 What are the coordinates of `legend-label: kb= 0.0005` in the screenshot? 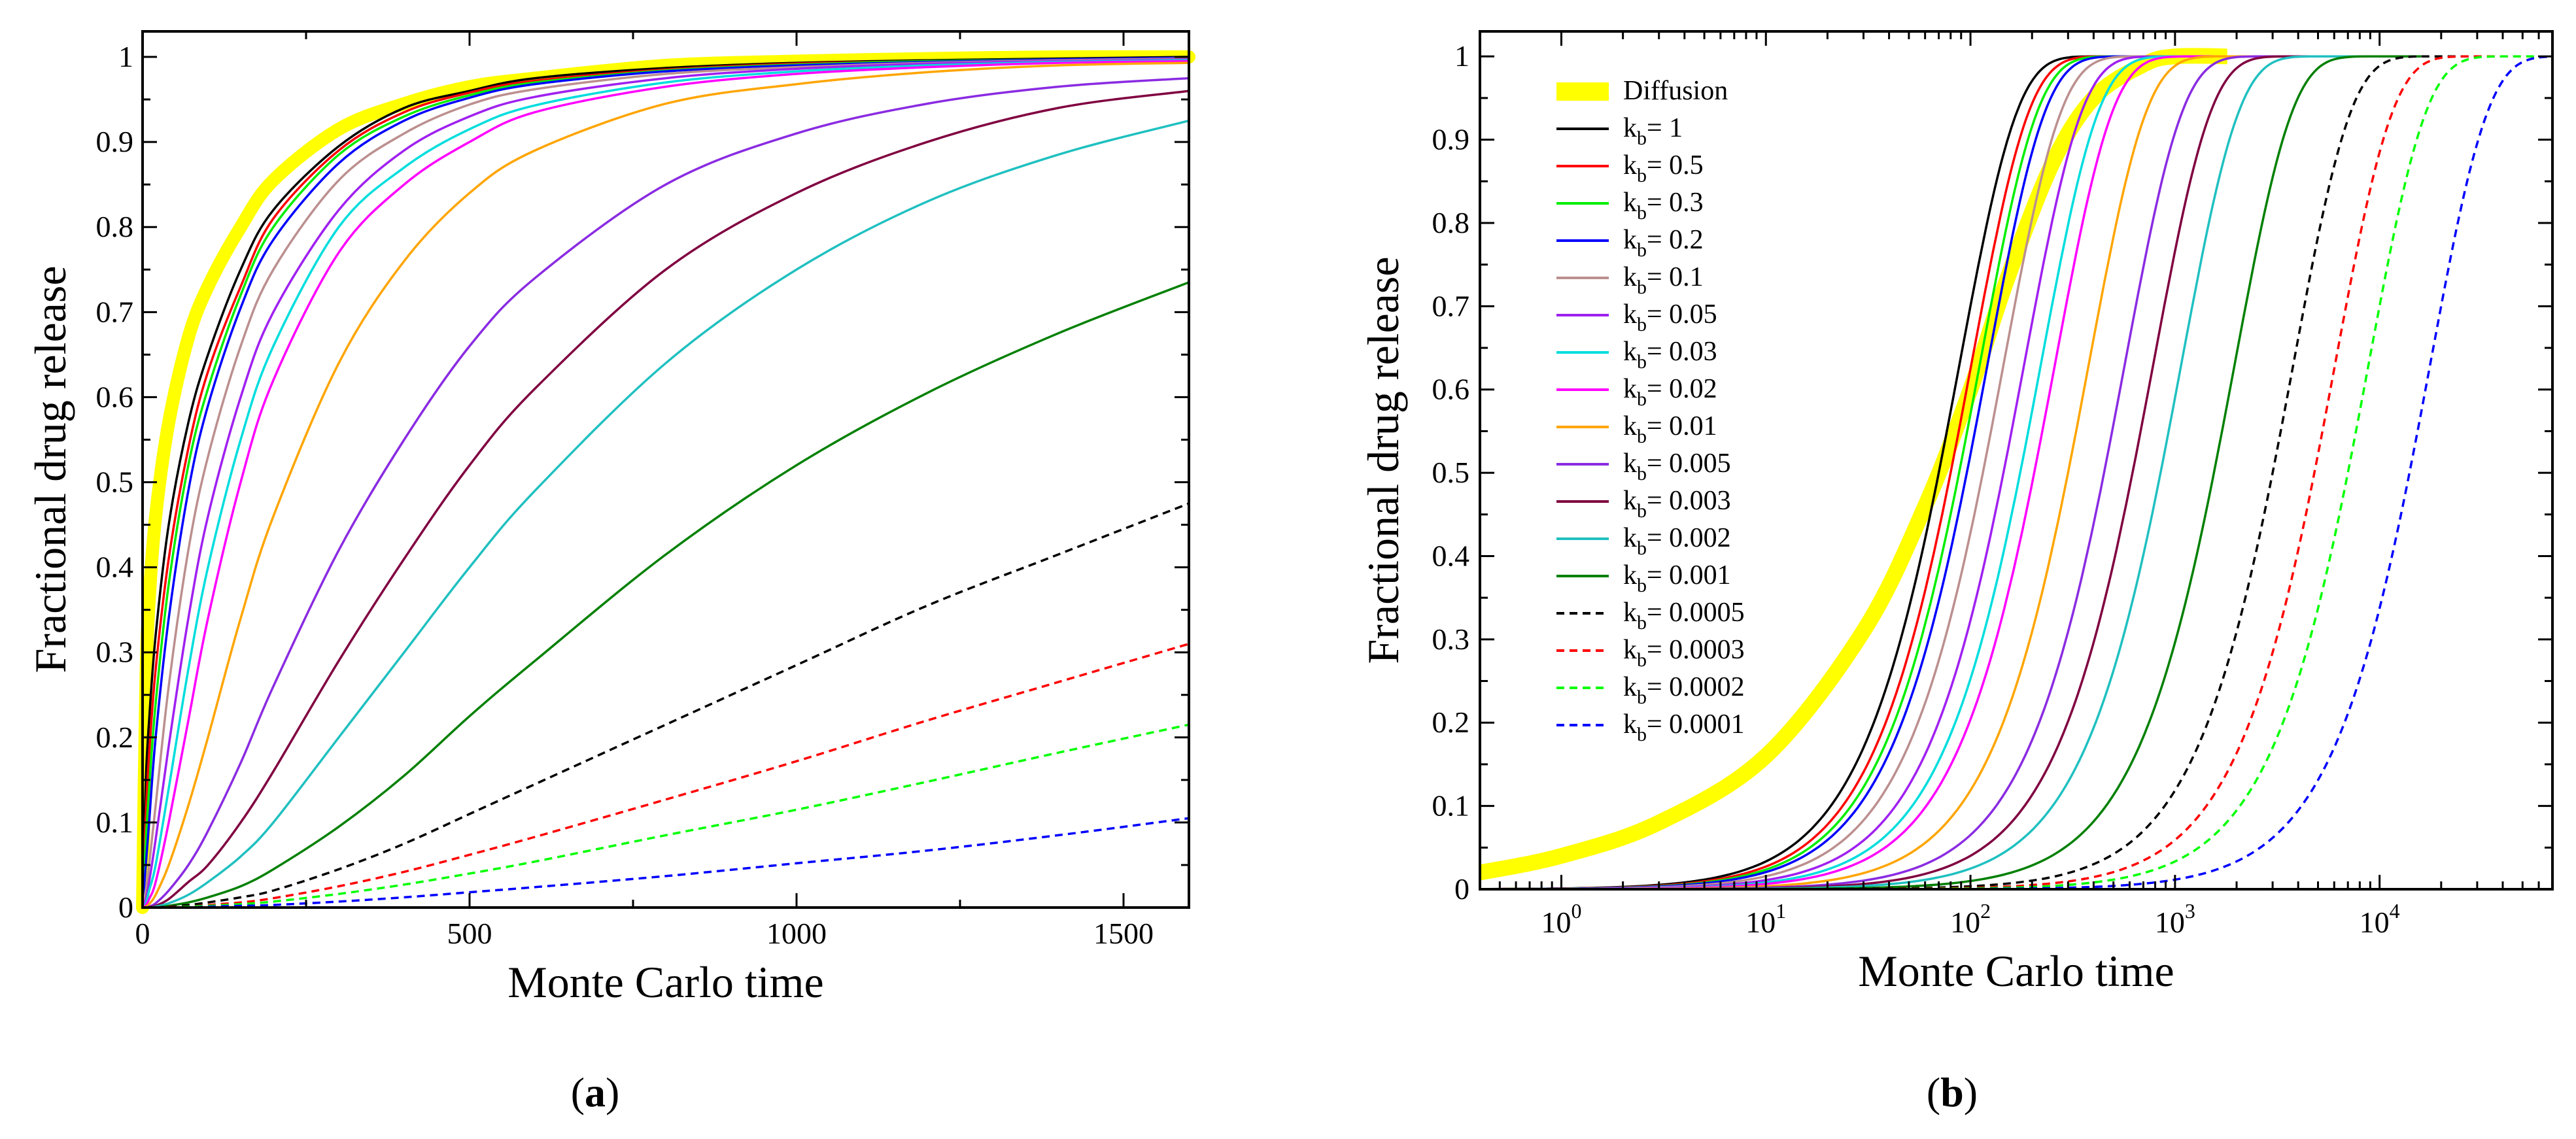 It's located at (1684, 616).